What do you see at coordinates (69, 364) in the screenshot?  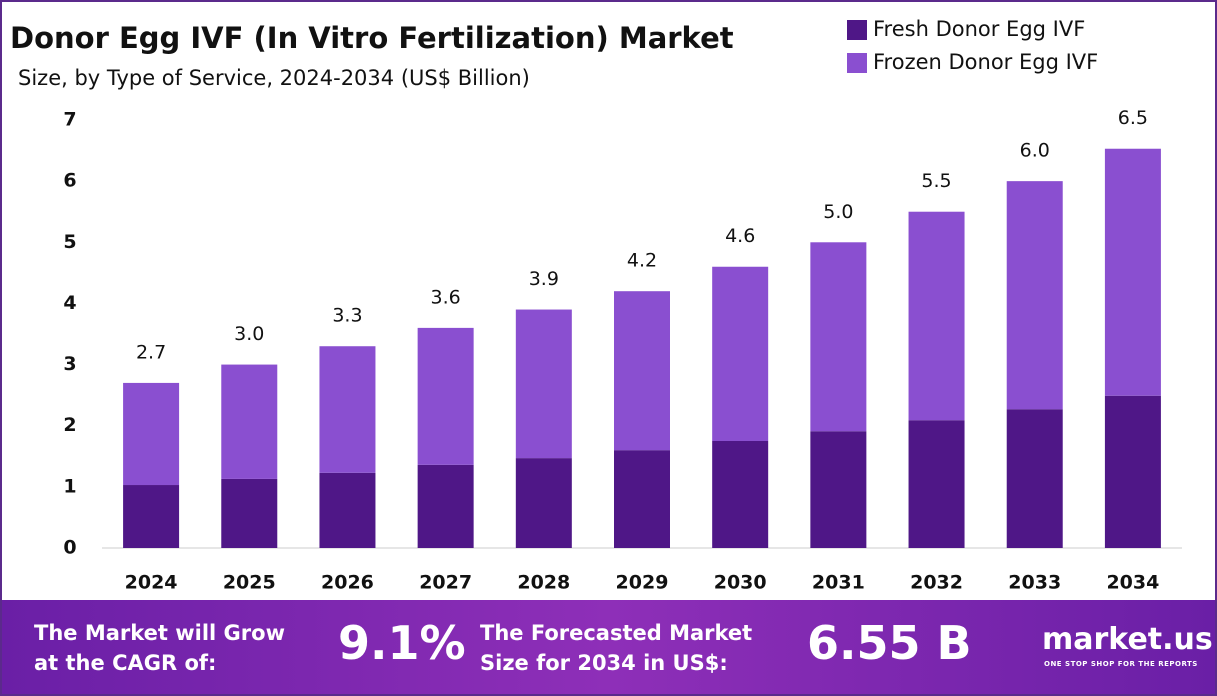 I see `y-tick-label: 3` at bounding box center [69, 364].